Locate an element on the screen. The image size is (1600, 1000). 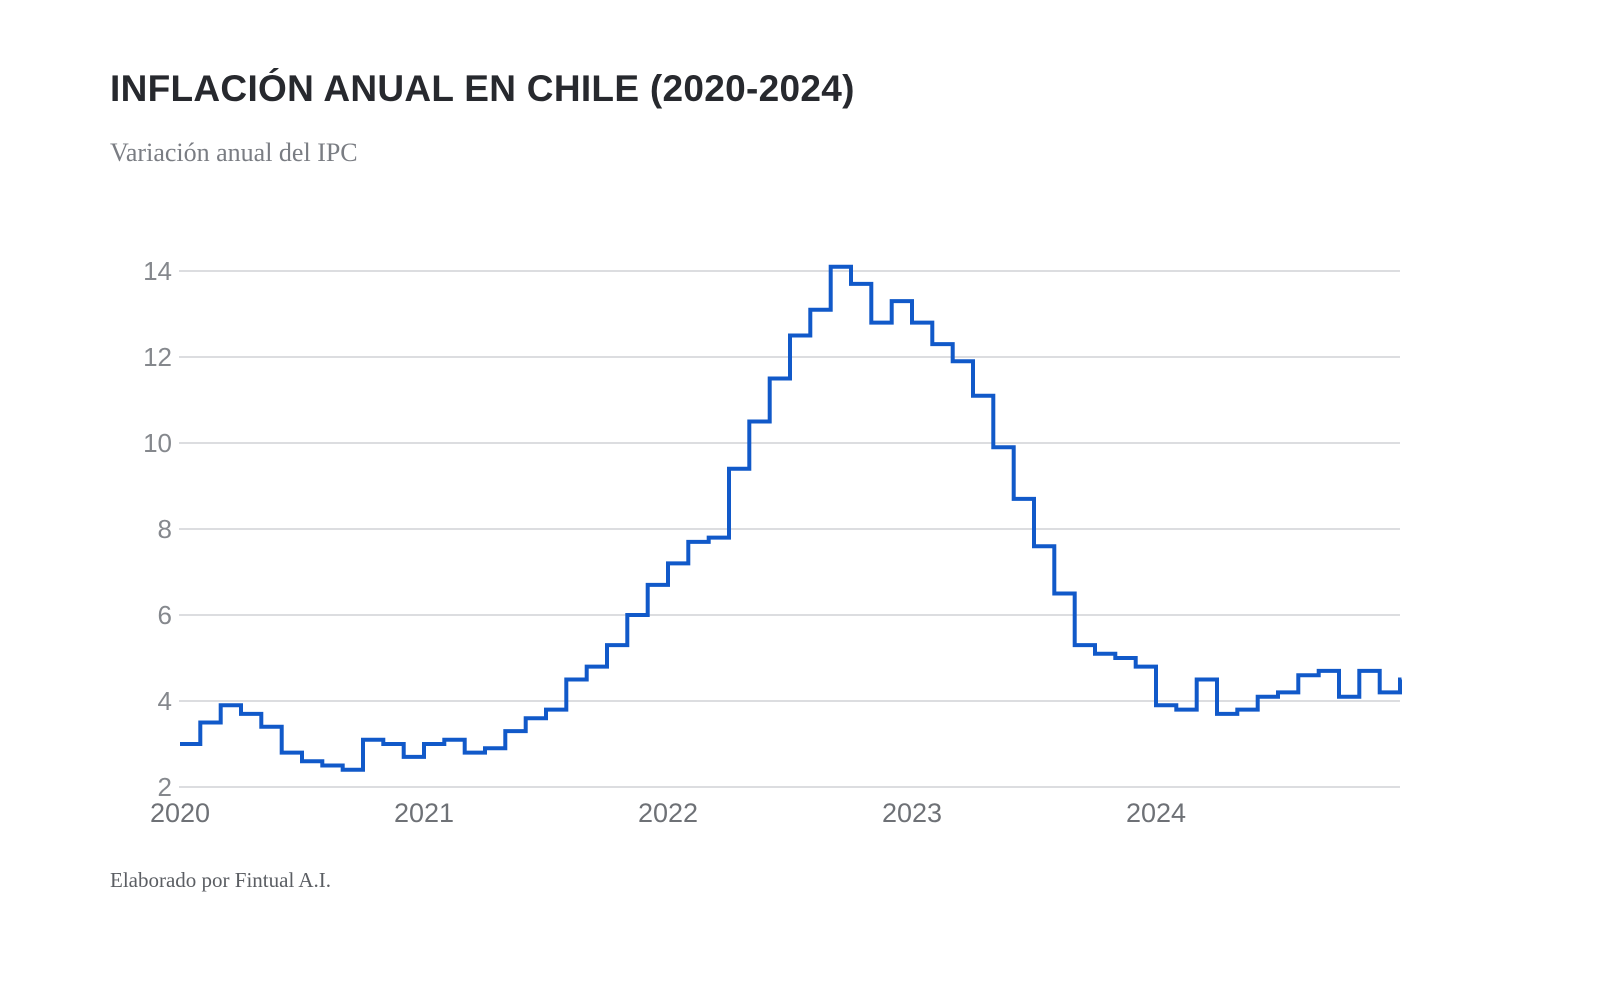
x-axis-tick-label: 2022 is located at coordinates (668, 813).